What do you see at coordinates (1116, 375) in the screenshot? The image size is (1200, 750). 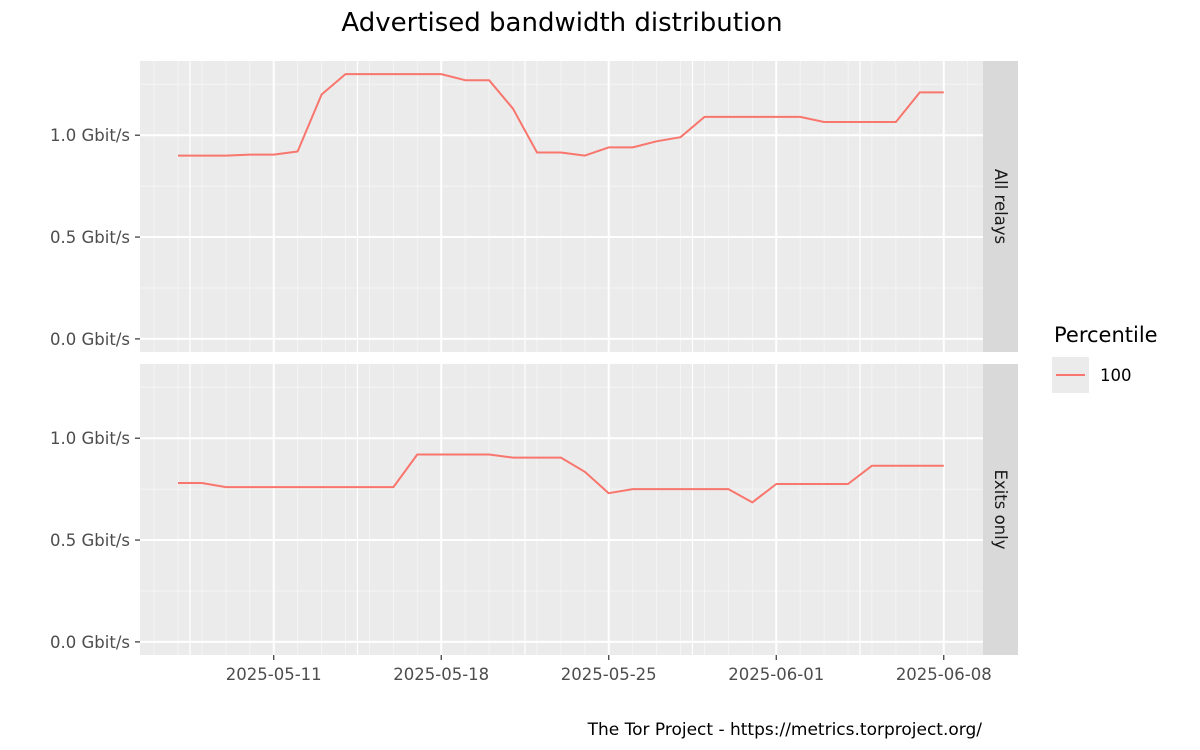 I see `legend-entry-100: 100` at bounding box center [1116, 375].